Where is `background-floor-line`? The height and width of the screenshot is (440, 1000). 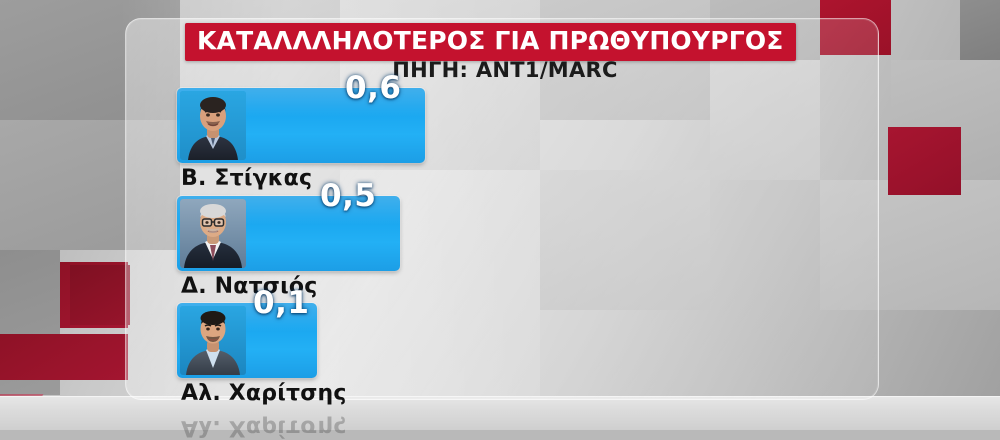 background-floor-line is located at coordinates (500, 396).